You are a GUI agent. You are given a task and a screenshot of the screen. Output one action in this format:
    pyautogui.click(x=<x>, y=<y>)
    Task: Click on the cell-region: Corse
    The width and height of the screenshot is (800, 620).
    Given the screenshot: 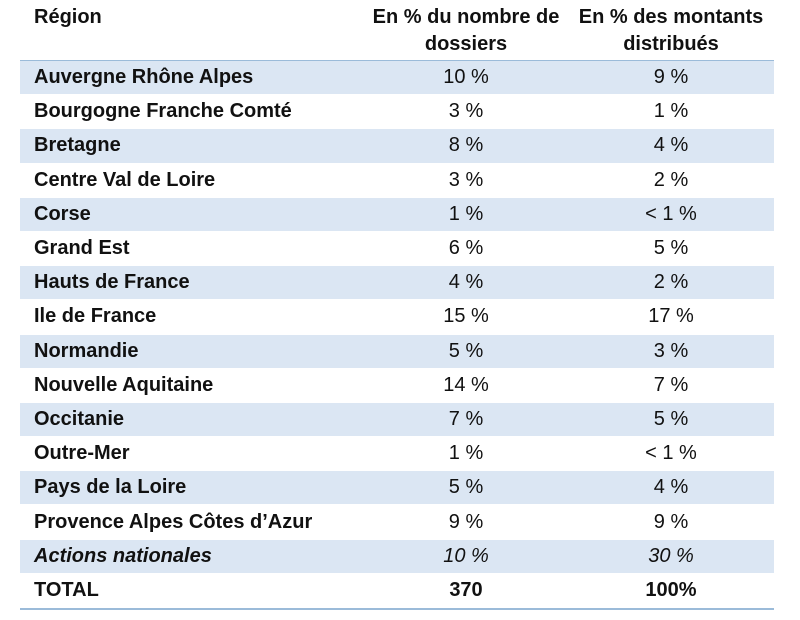 What is the action you would take?
    pyautogui.click(x=62, y=213)
    